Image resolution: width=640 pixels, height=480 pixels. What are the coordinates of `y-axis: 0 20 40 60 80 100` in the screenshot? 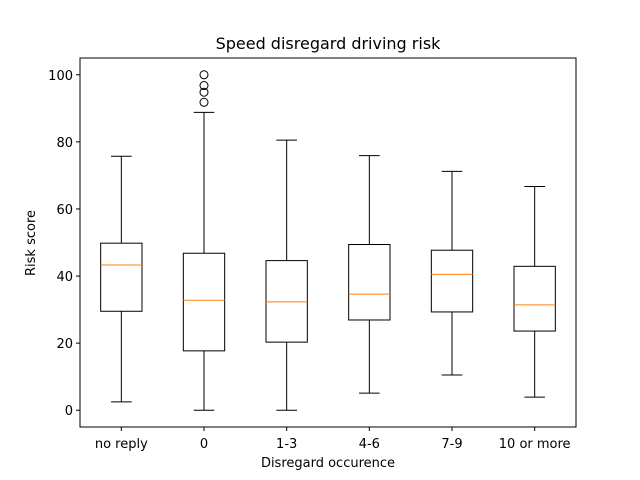 It's located at (64, 244).